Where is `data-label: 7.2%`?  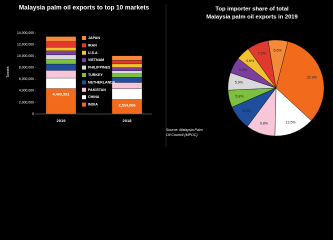 data-label: 7.2% is located at coordinates (262, 53).